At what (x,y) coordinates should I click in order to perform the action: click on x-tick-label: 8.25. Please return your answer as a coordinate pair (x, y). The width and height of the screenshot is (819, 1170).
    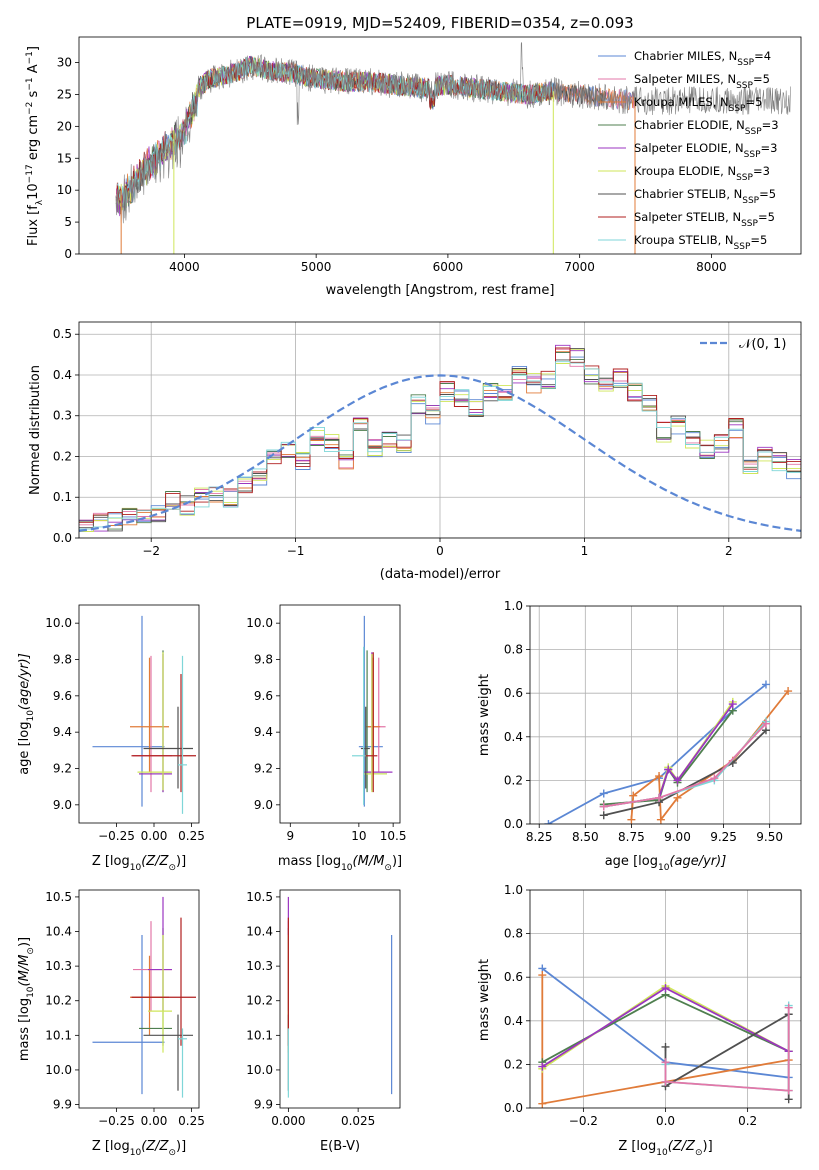
    Looking at the image, I should click on (539, 837).